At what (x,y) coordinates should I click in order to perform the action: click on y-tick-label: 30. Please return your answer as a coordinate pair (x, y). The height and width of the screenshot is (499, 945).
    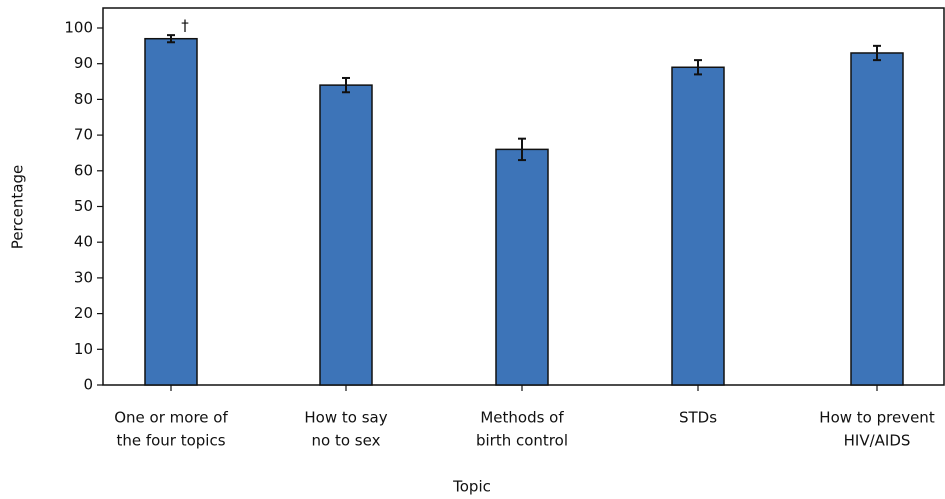
    Looking at the image, I should click on (83, 277).